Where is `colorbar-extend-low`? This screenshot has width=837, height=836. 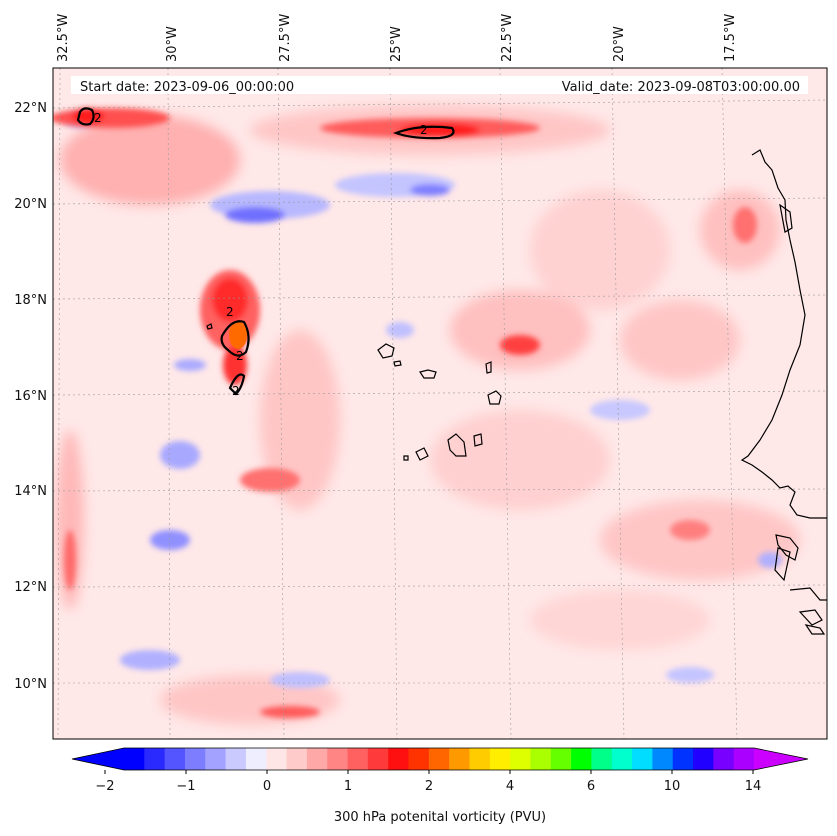 colorbar-extend-low is located at coordinates (98, 759).